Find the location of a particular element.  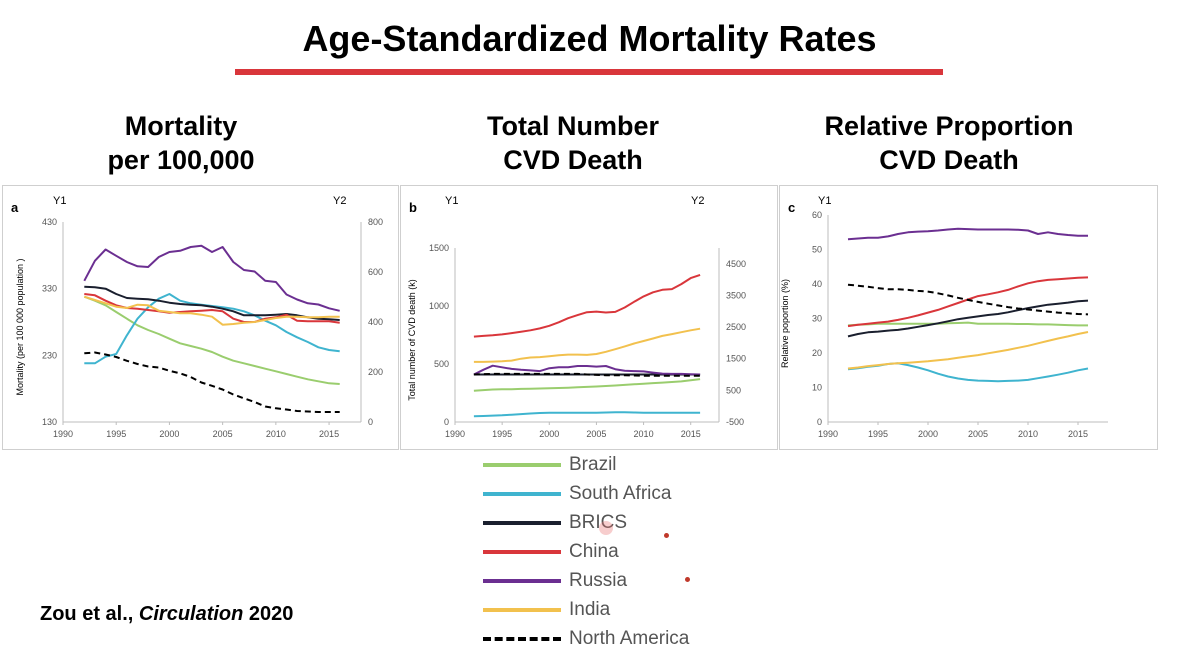

column-title-line1: Relative Proportion is located at coordinates (949, 126).